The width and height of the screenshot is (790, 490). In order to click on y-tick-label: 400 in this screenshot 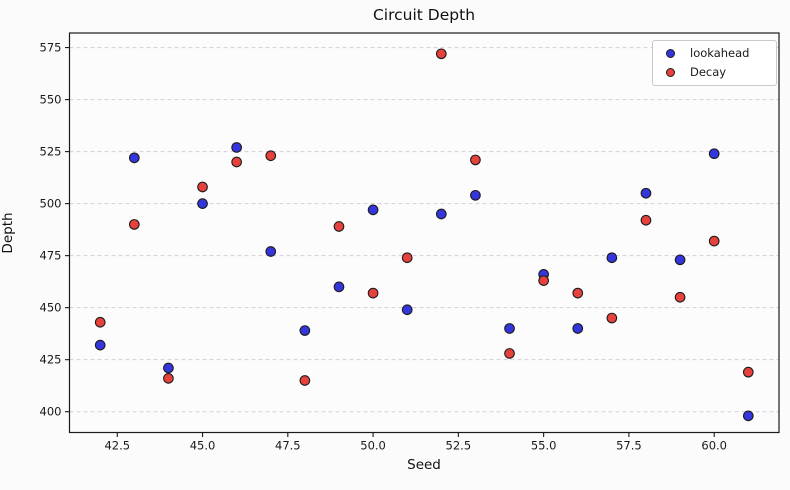, I will do `click(51, 412)`.